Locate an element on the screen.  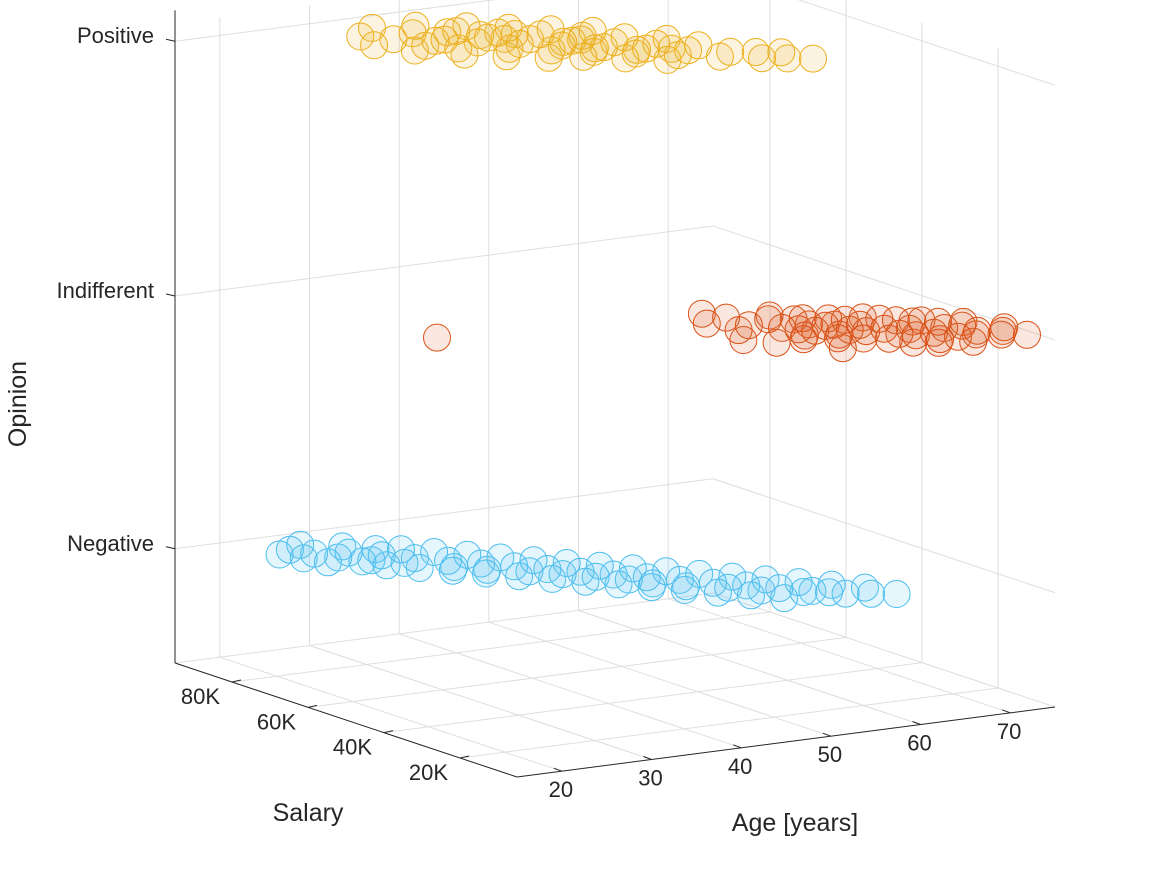
x-axis-line is located at coordinates (786, 742).